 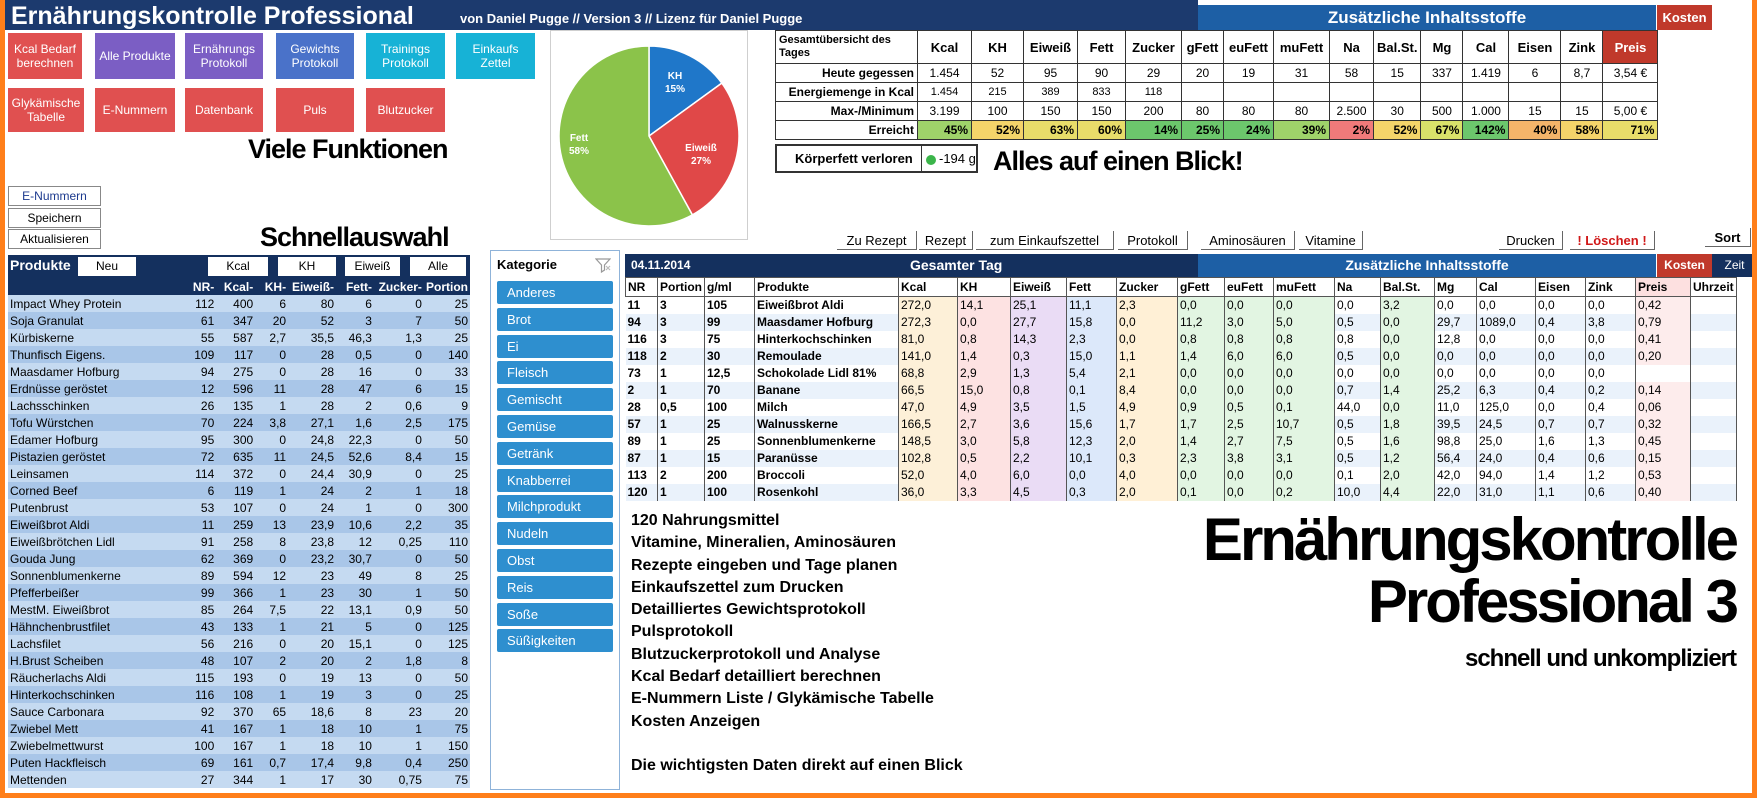 What do you see at coordinates (641, 287) in the screenshot?
I see `column-header: NR` at bounding box center [641, 287].